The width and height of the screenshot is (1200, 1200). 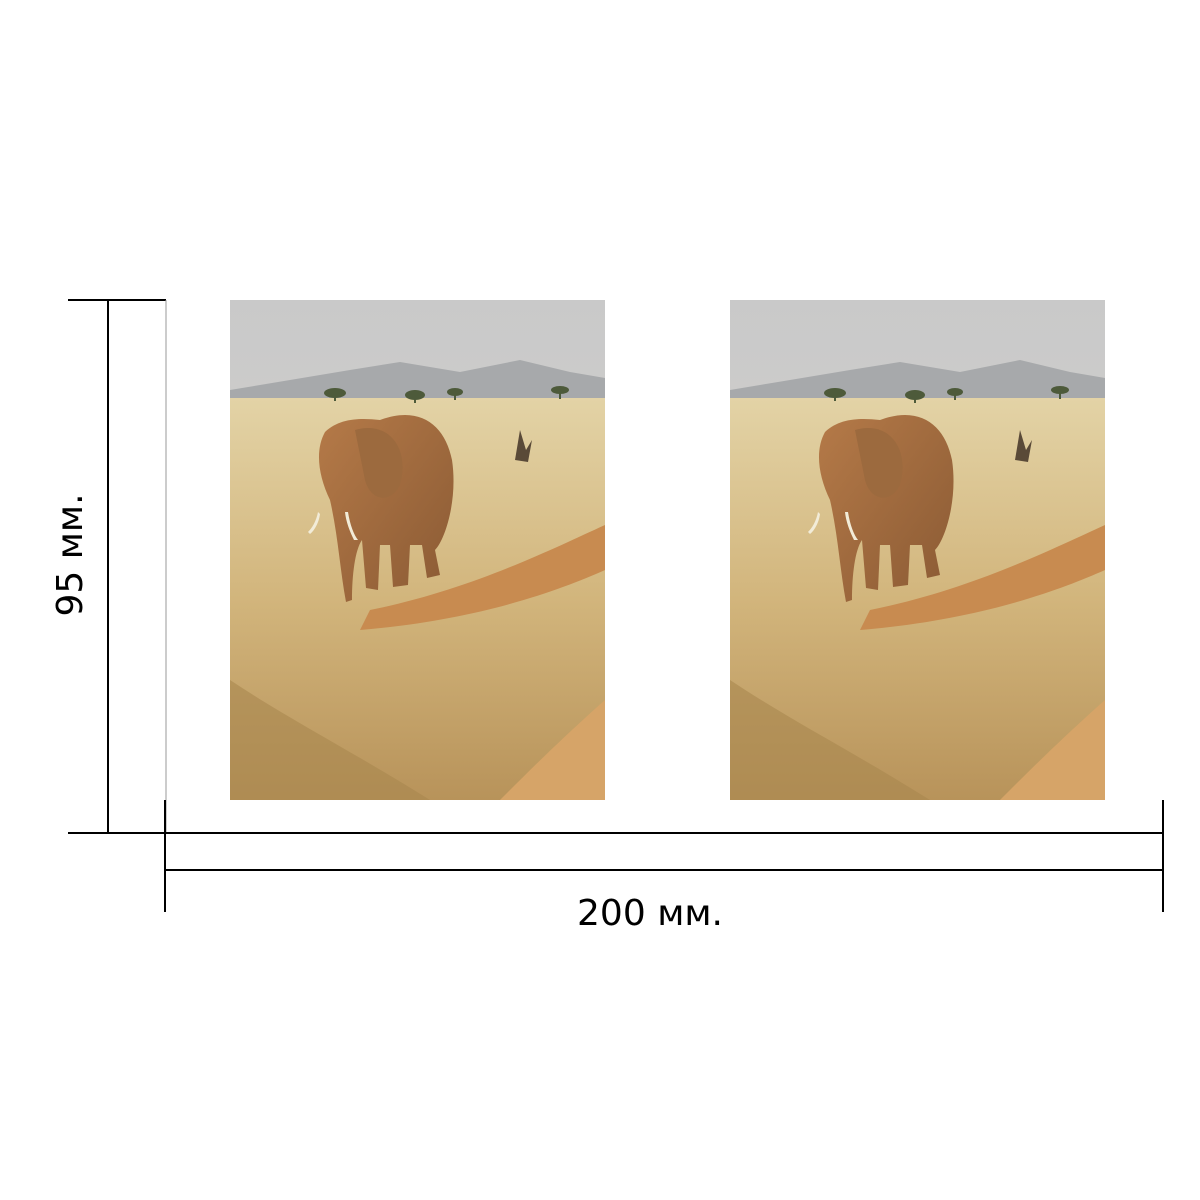 I want to click on width-label: 200 мм., so click(x=650, y=913).